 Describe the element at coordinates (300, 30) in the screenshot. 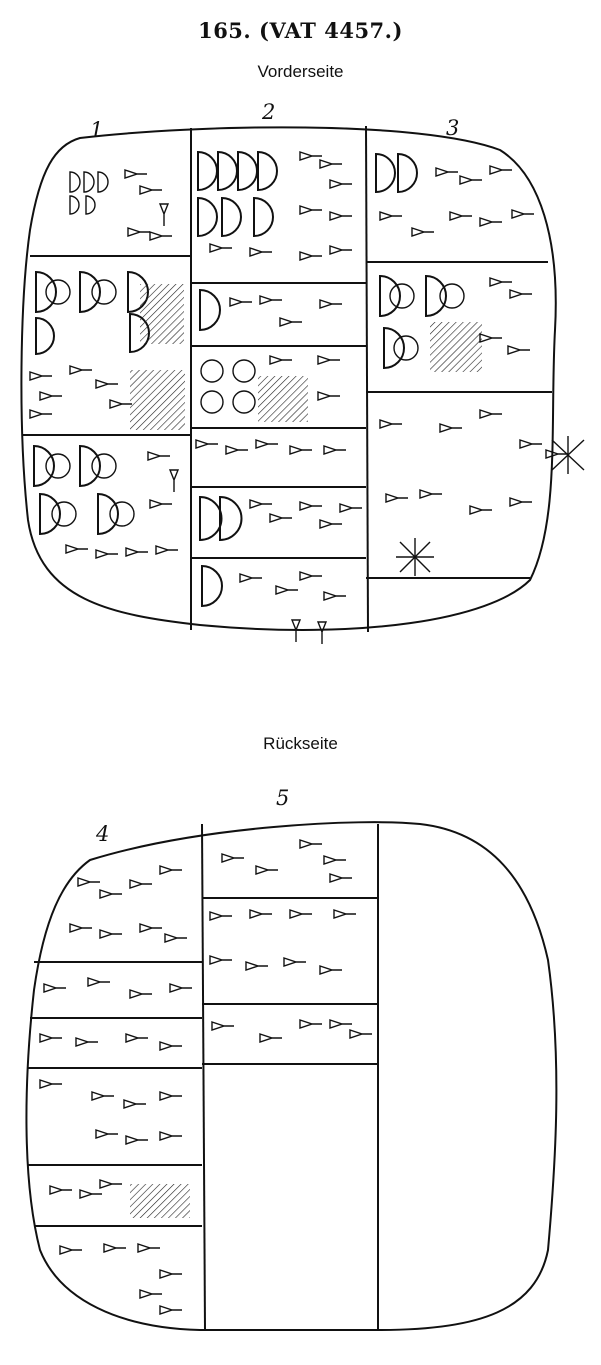

I see `page-title: 165. (VAT 4457.)` at that location.